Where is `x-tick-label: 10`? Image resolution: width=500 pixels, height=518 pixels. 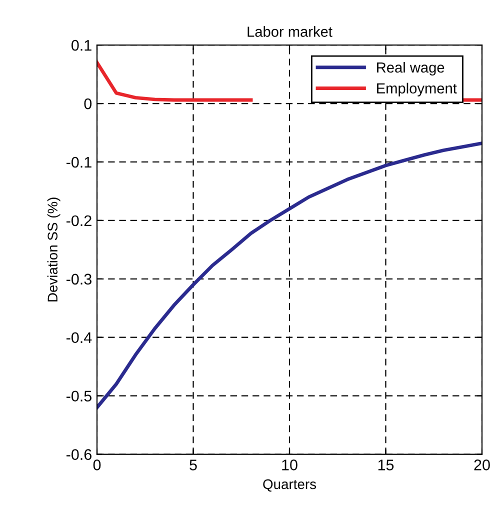 x-tick-label: 10 is located at coordinates (290, 465).